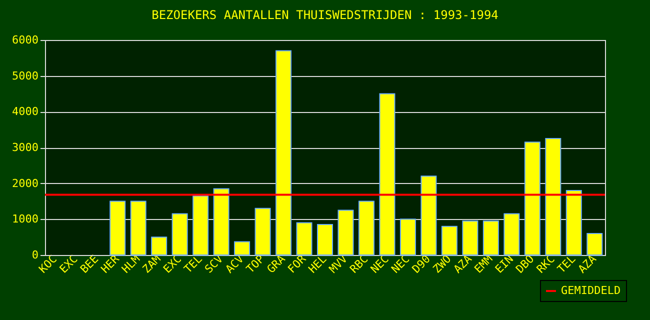 Image resolution: width=650 pixels, height=320 pixels. I want to click on x-tick-label: D90, so click(421, 264).